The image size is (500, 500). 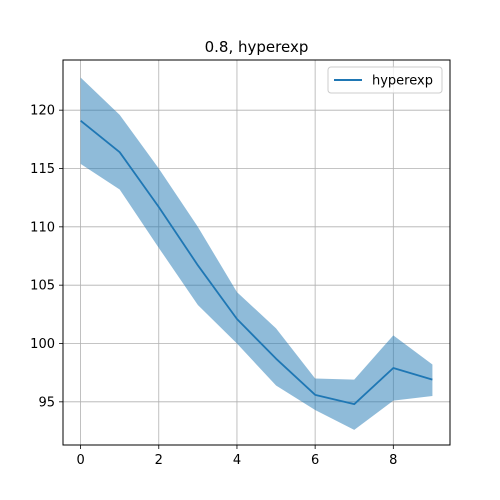 What do you see at coordinates (402, 81) in the screenshot?
I see `legend-label: hyperexp` at bounding box center [402, 81].